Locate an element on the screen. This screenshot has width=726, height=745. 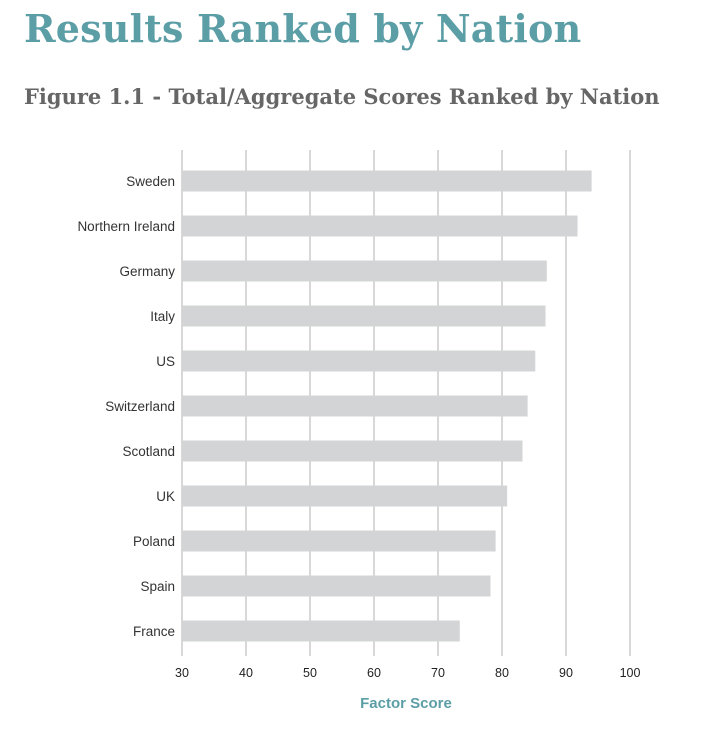
bar-switzerland is located at coordinates (355, 406).